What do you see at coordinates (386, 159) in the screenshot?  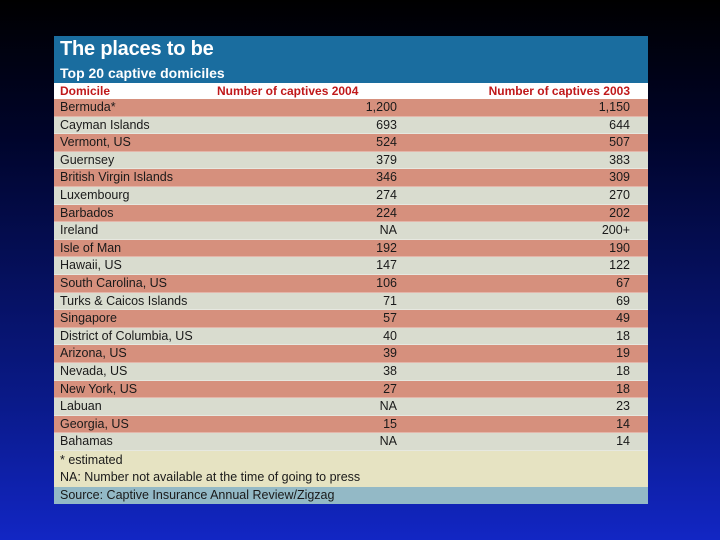 I see `cell-captives-2004: 379` at bounding box center [386, 159].